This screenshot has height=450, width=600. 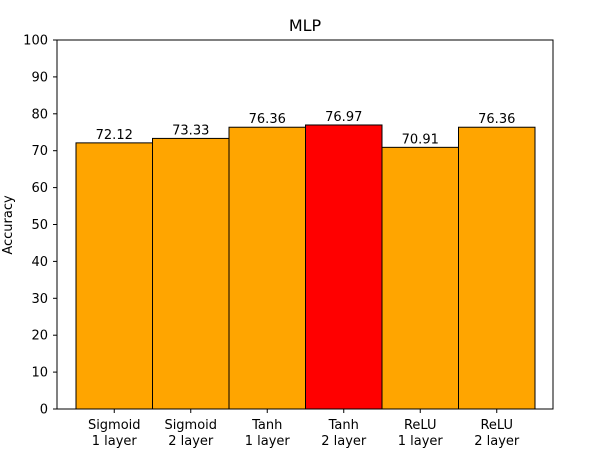 What do you see at coordinates (39, 373) in the screenshot?
I see `y-tick-label: 10` at bounding box center [39, 373].